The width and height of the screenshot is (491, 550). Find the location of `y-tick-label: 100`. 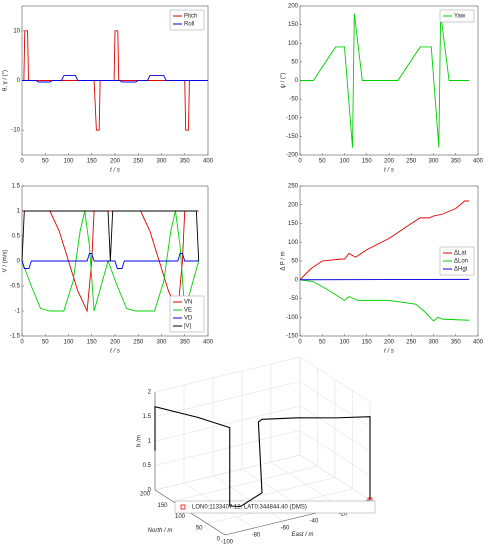

y-tick-label: 100 is located at coordinates (180, 517).